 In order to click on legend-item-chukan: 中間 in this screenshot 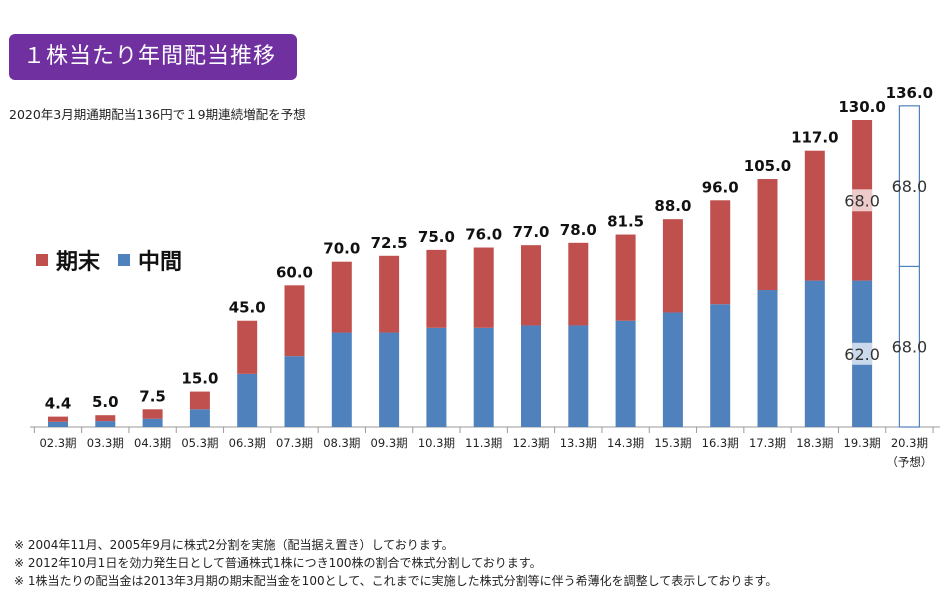, I will do `click(150, 260)`.